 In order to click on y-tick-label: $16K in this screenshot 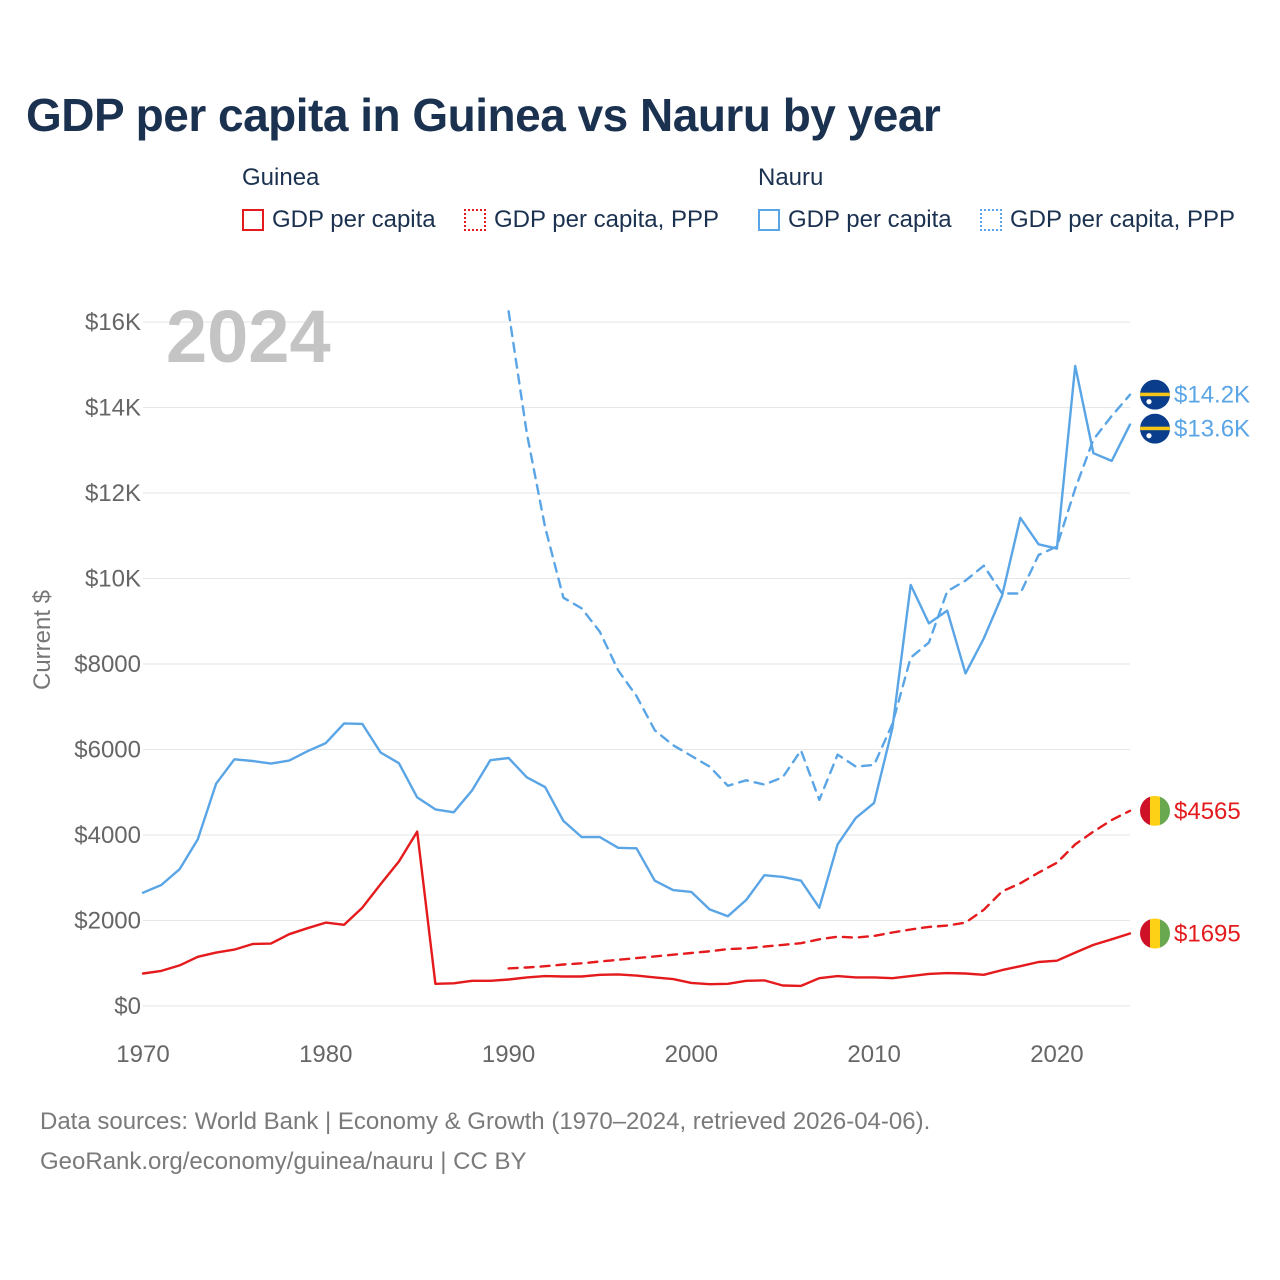, I will do `click(113, 322)`.